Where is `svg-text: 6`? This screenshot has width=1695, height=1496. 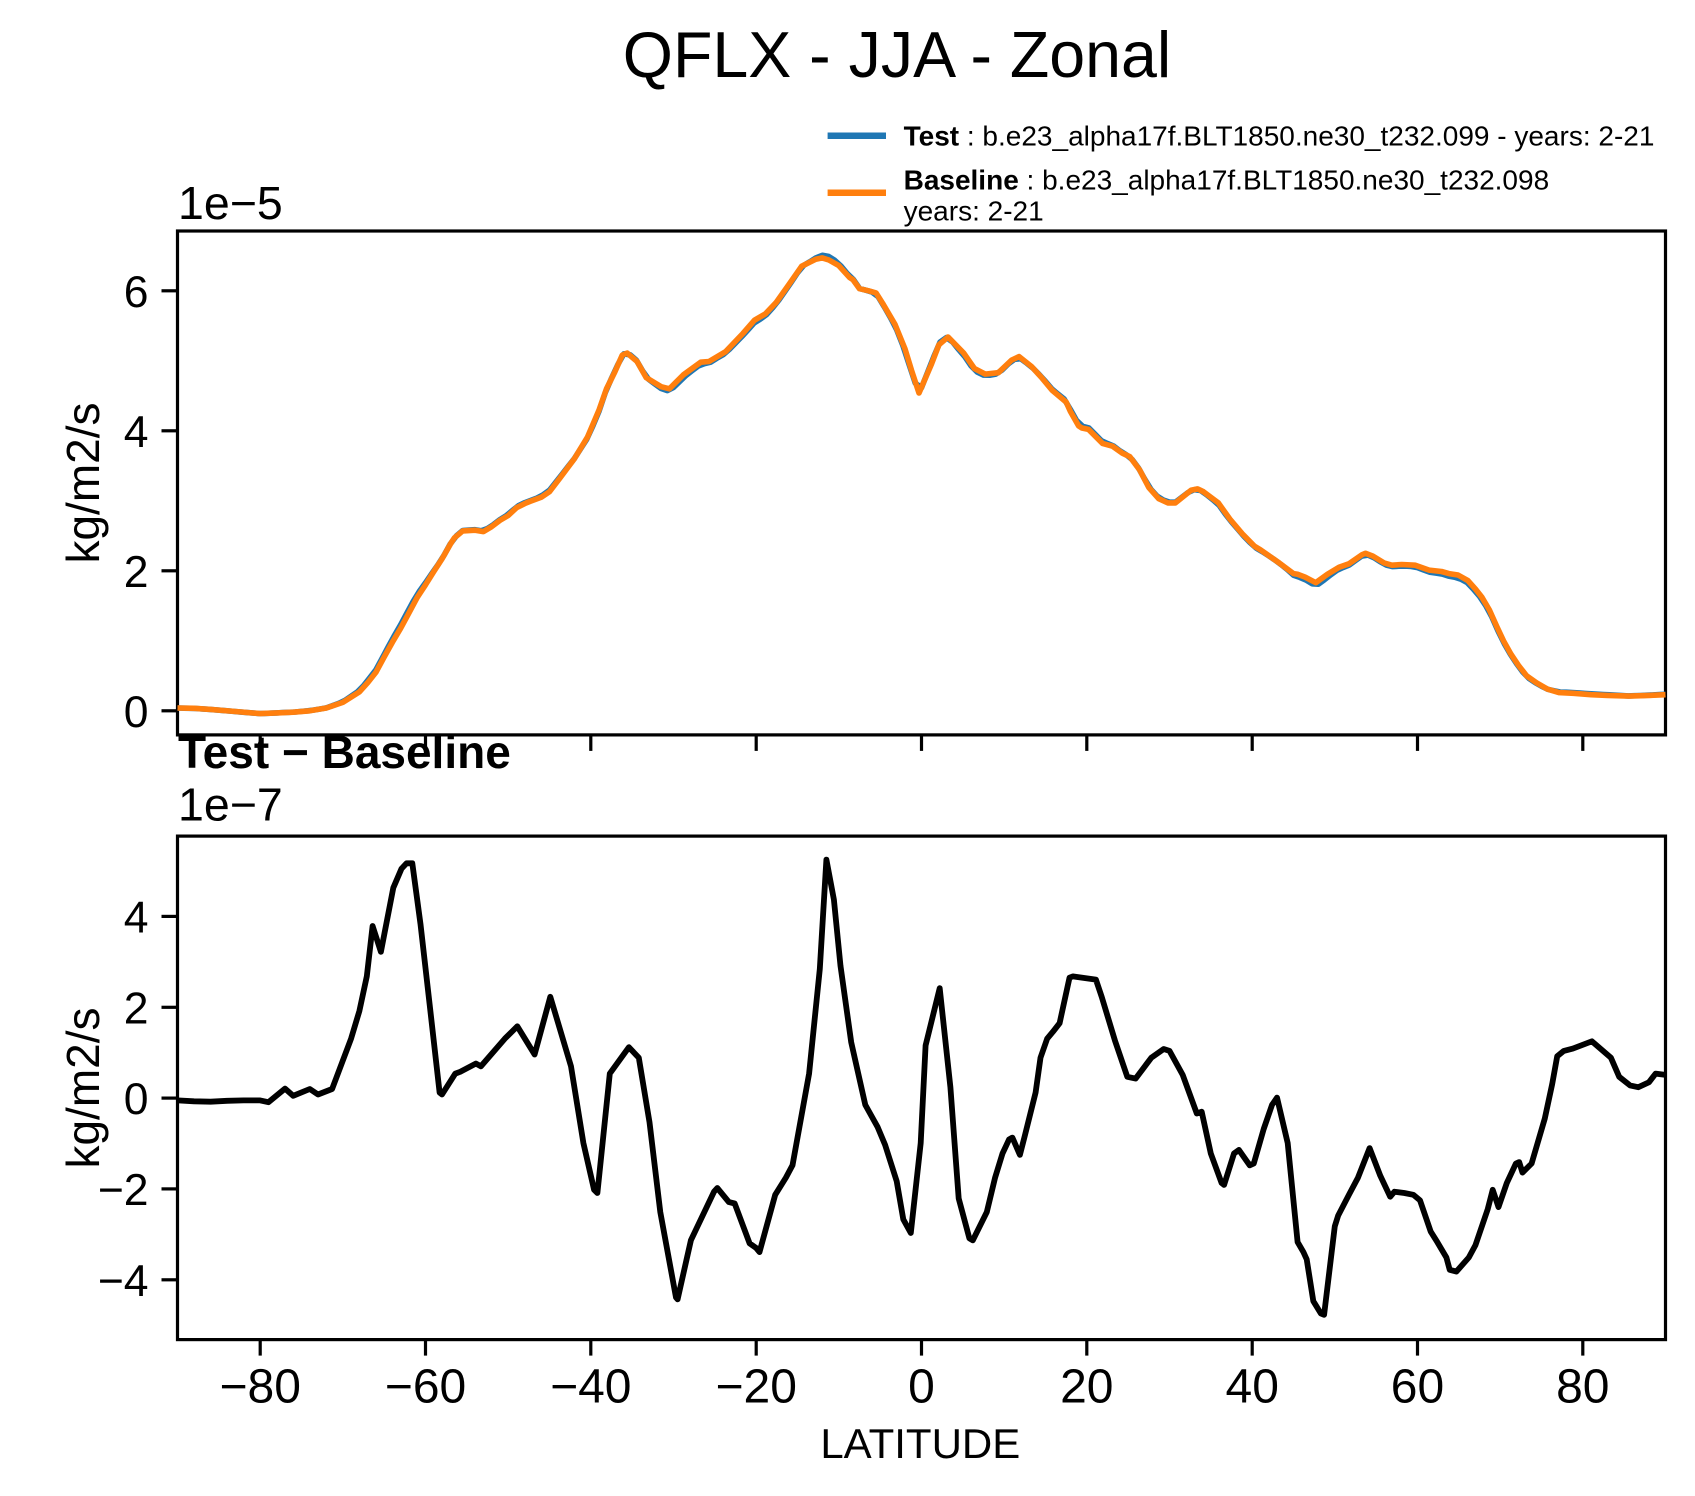
svg-text: 6 is located at coordinates (136, 292).